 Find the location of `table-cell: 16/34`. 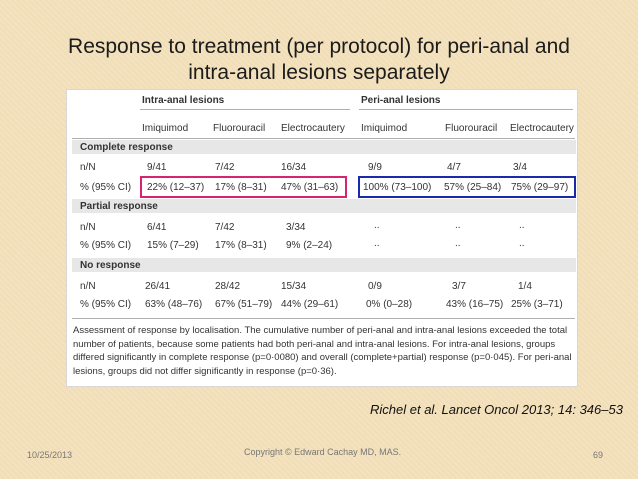

table-cell: 16/34 is located at coordinates (294, 167).